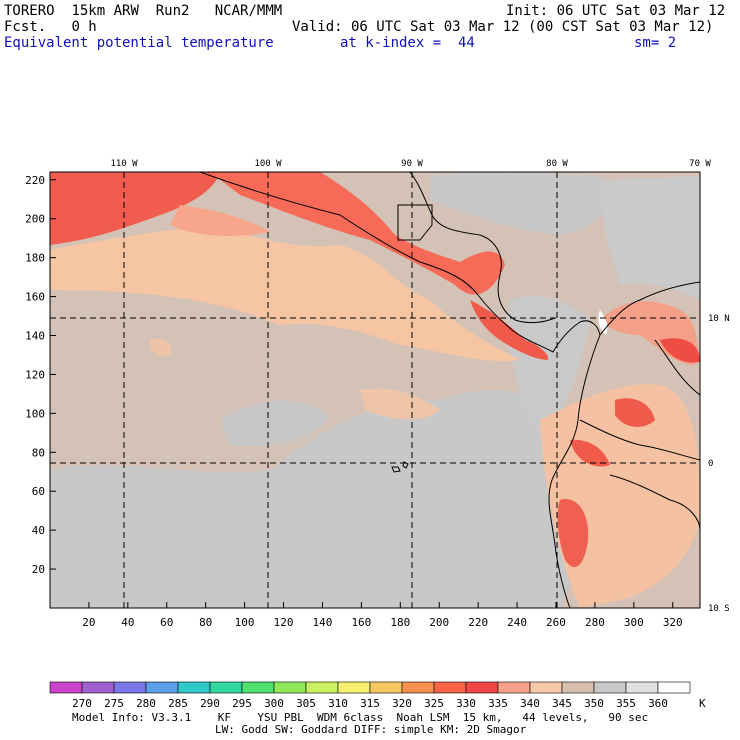 The width and height of the screenshot is (740, 740). What do you see at coordinates (616, 11) in the screenshot?
I see `header-init: Init: 06 UTC Sat 03 Mar 12` at bounding box center [616, 11].